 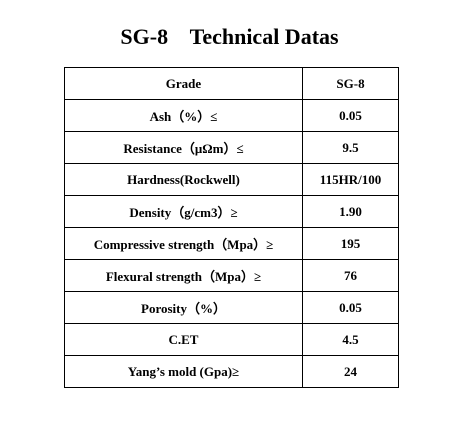 I want to click on table-row: Resistance（μΩm）≤ 9.5, so click(x=231, y=147).